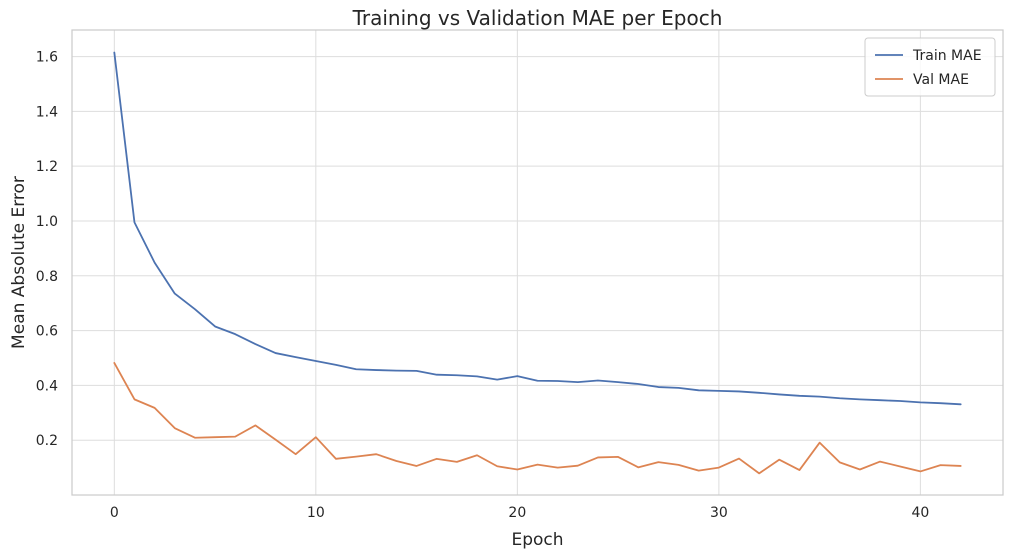 This screenshot has height=559, width=1012. Describe the element at coordinates (47, 277) in the screenshot. I see `y-tick-label: 0.8` at that location.